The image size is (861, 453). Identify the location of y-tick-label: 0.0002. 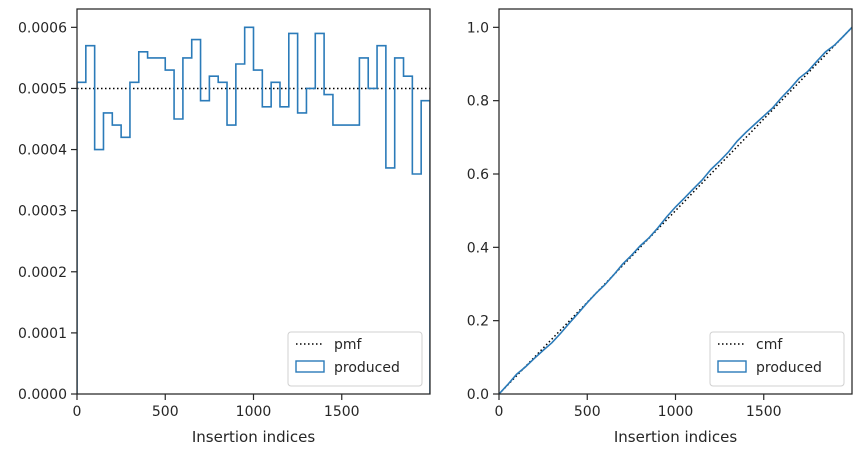
(42, 273).